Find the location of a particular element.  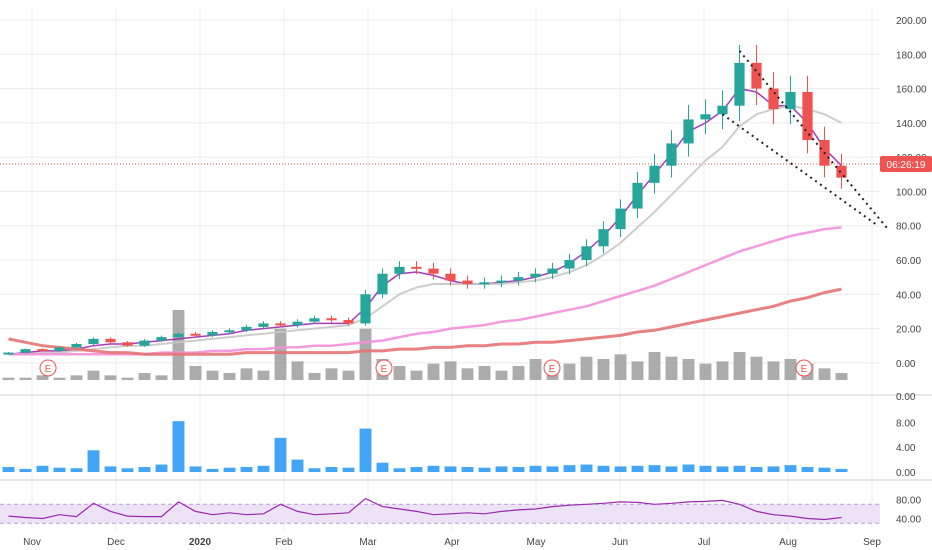

x-tick-label: 2020 is located at coordinates (200, 542).